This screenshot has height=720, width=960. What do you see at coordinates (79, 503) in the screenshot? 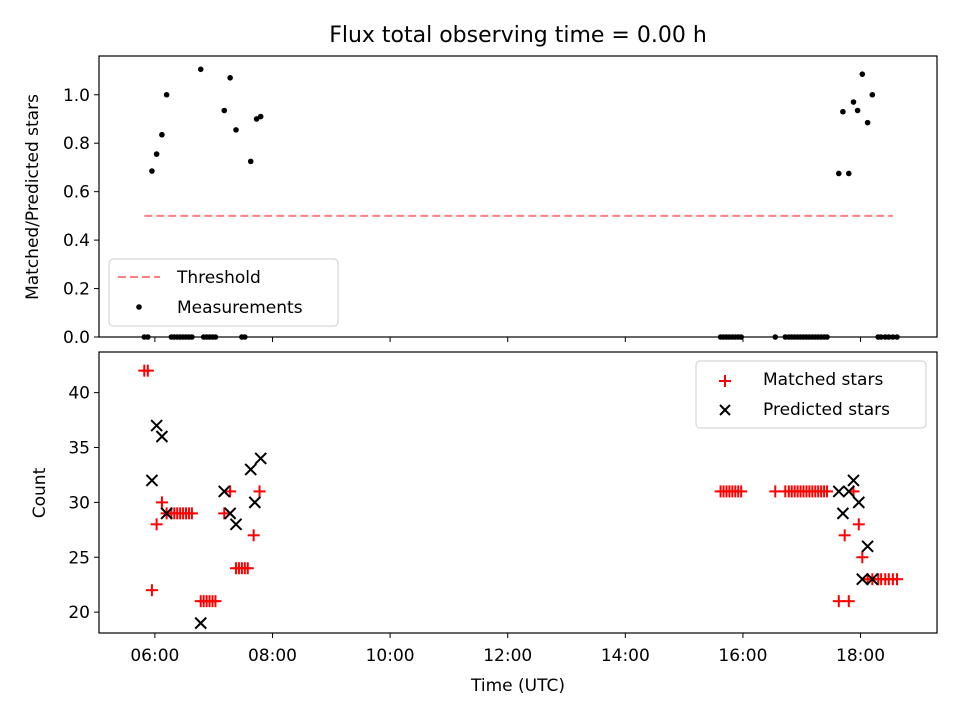
I see `count-y-tick-label: 30` at bounding box center [79, 503].